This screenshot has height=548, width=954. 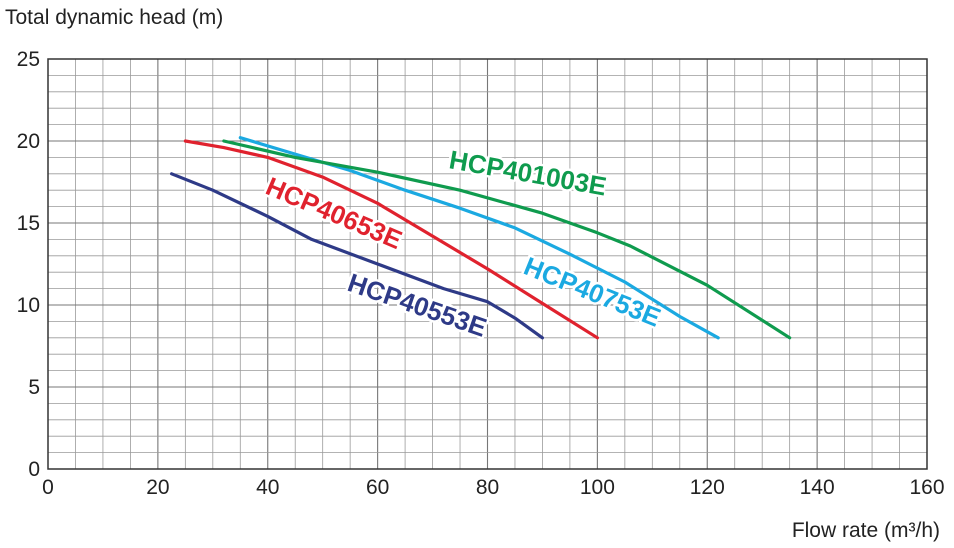 I want to click on y-tick-label: 25, so click(x=28, y=59).